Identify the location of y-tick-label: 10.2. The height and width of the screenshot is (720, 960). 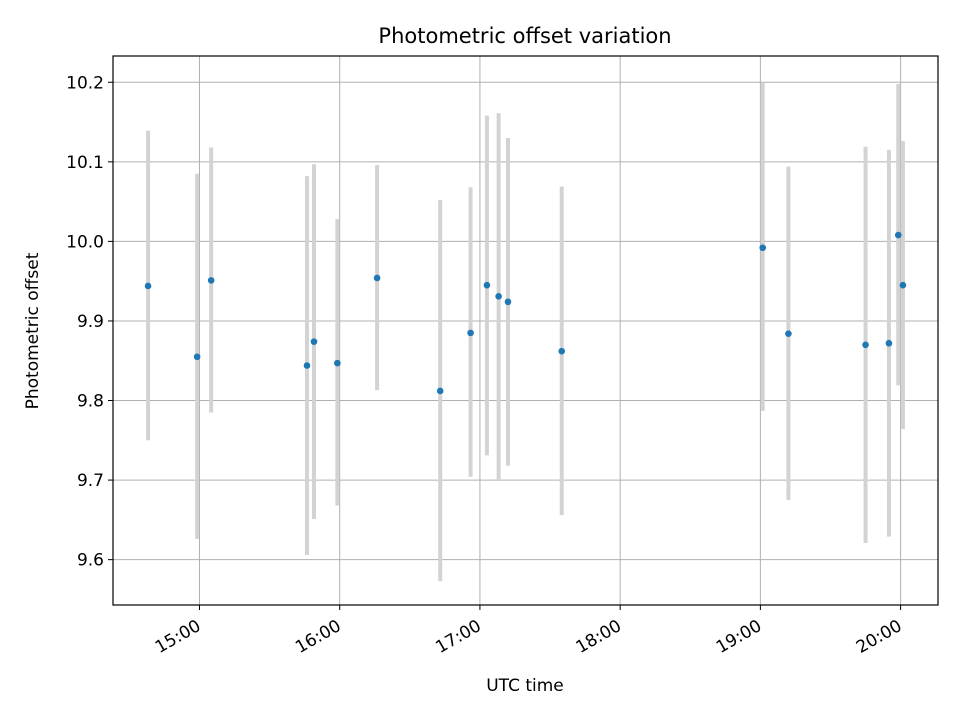
(85, 83).